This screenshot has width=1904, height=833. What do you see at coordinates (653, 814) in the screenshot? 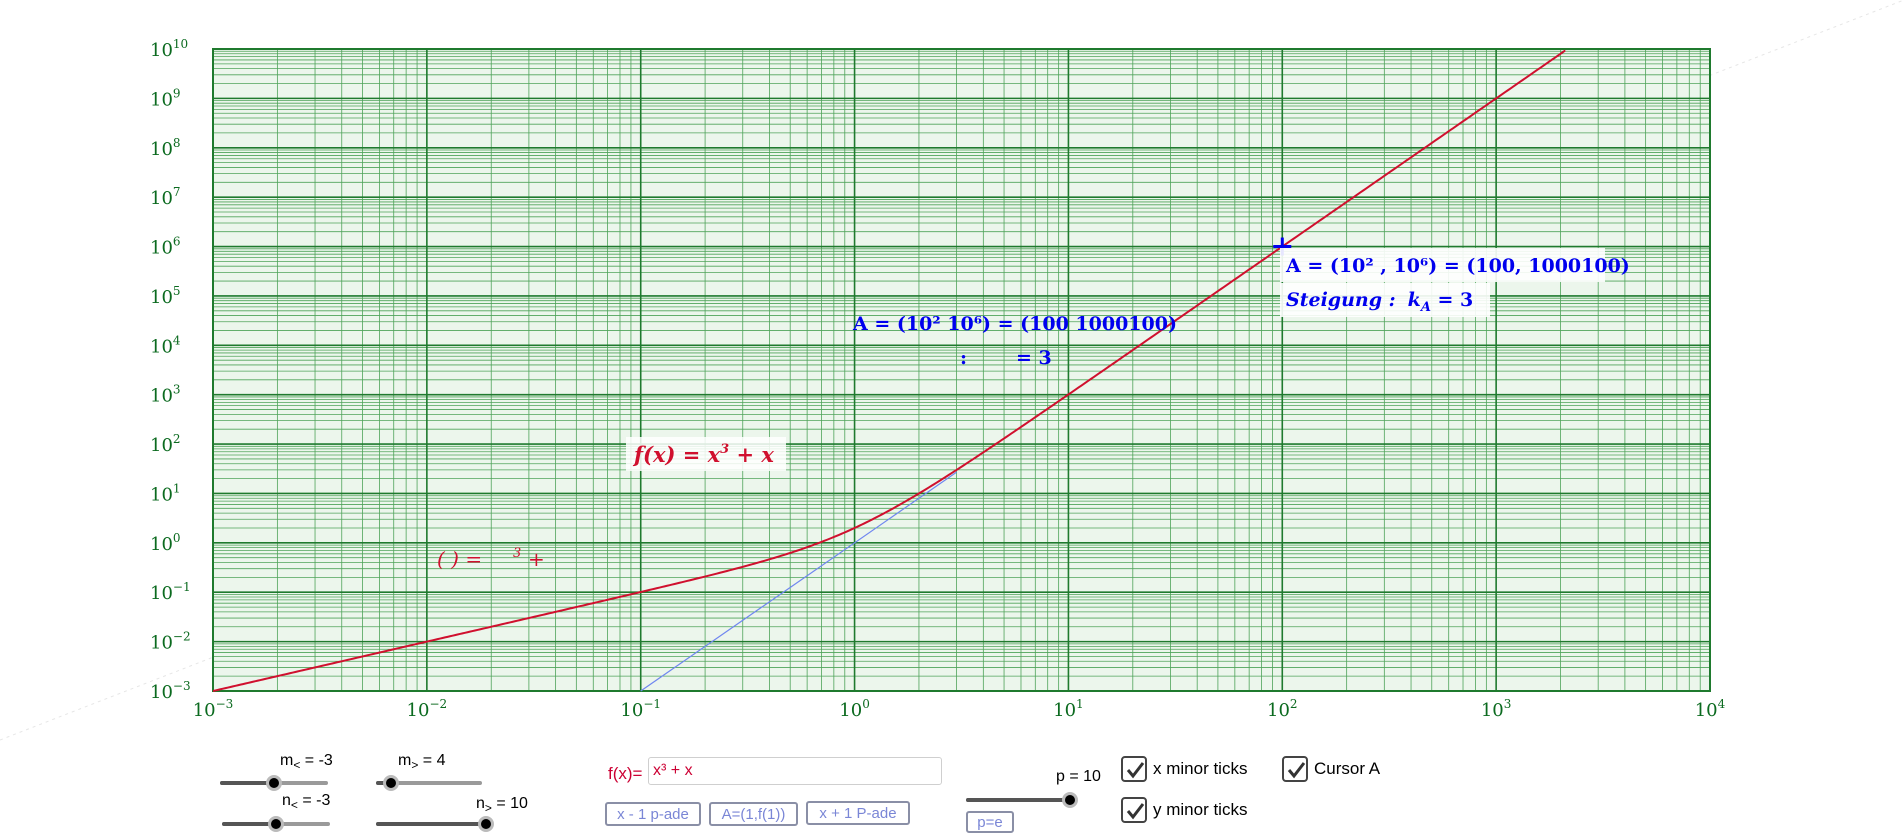
I see `x-minus-one-pade-button: x - 1 p-ade` at bounding box center [653, 814].